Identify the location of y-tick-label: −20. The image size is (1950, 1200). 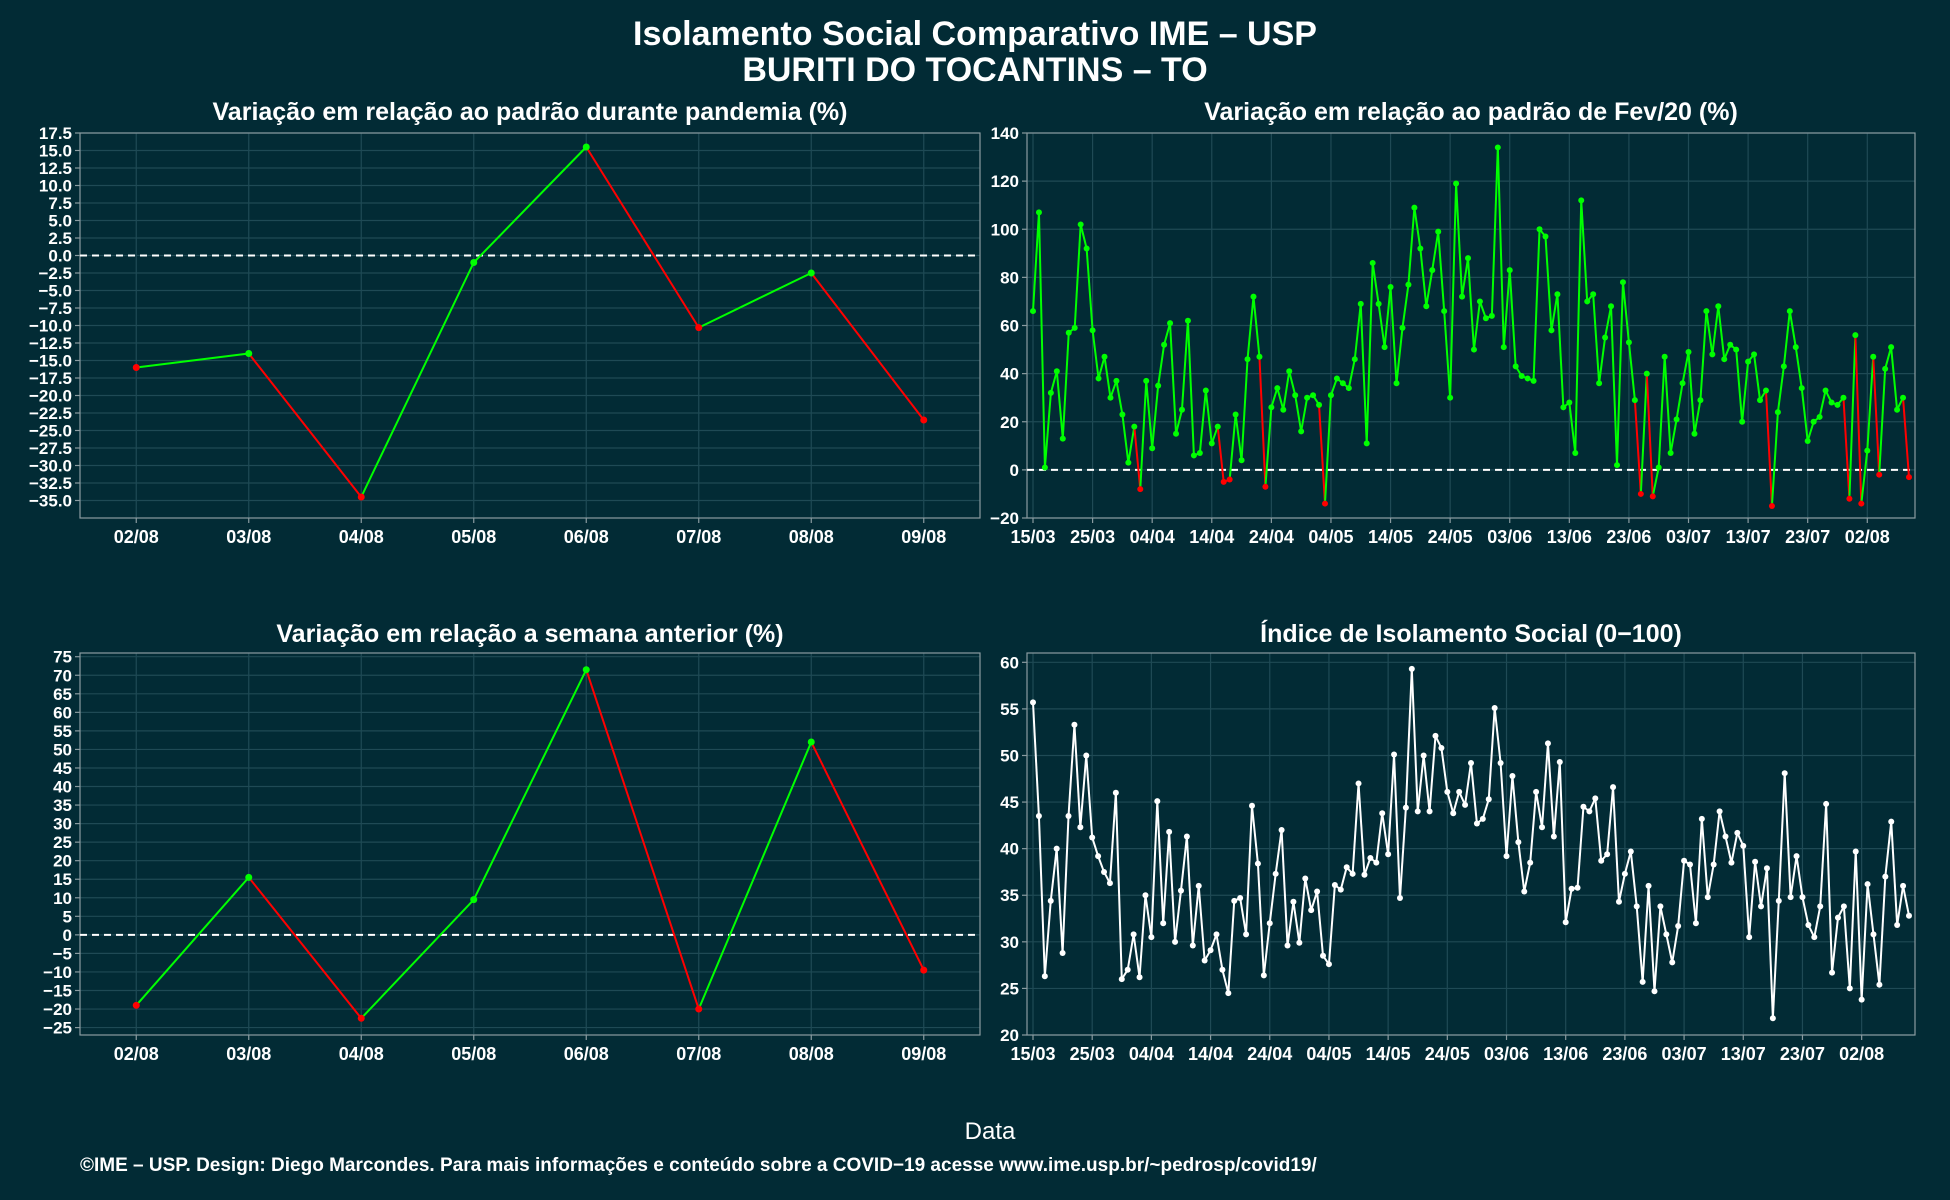
(1004, 518).